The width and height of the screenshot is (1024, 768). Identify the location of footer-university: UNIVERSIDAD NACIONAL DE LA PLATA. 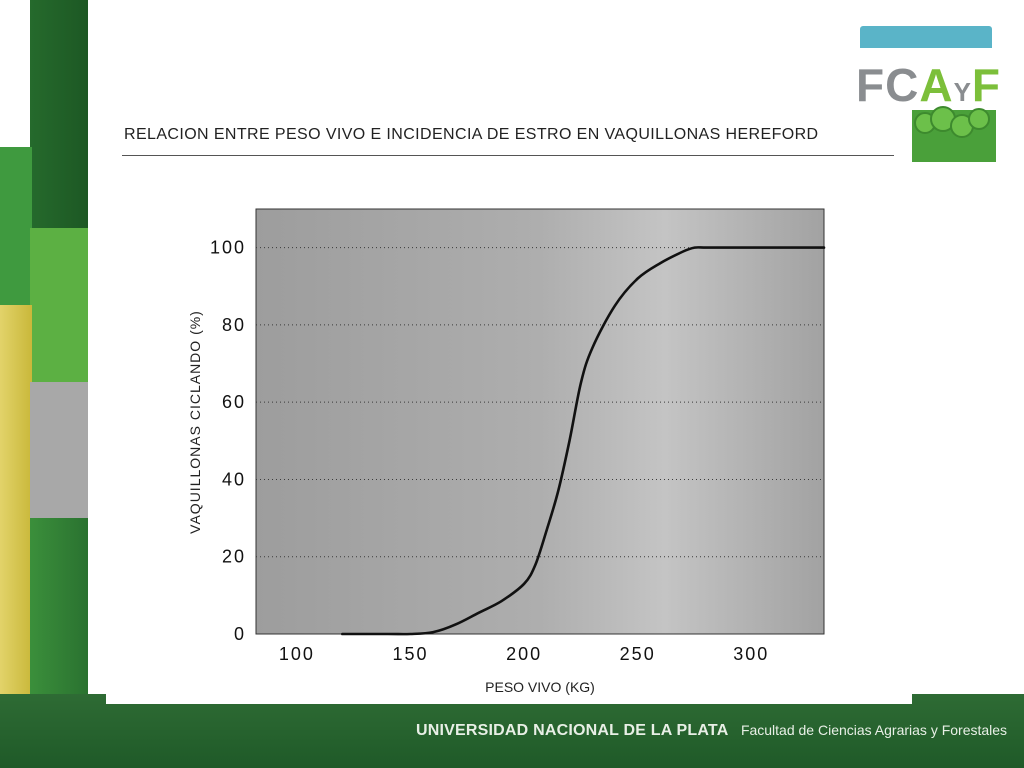
(572, 730).